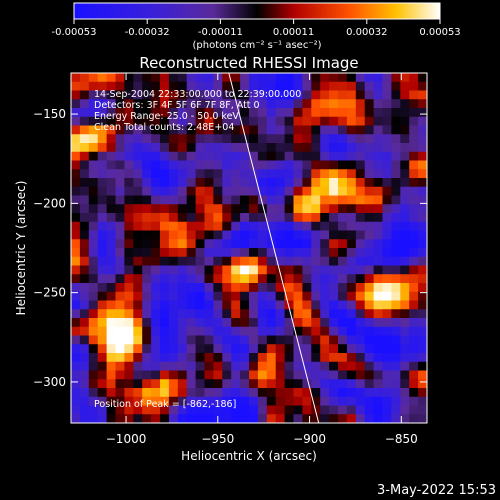 The image size is (500, 500). What do you see at coordinates (366, 32) in the screenshot?
I see `colorbar-tick-label: 0.00032` at bounding box center [366, 32].